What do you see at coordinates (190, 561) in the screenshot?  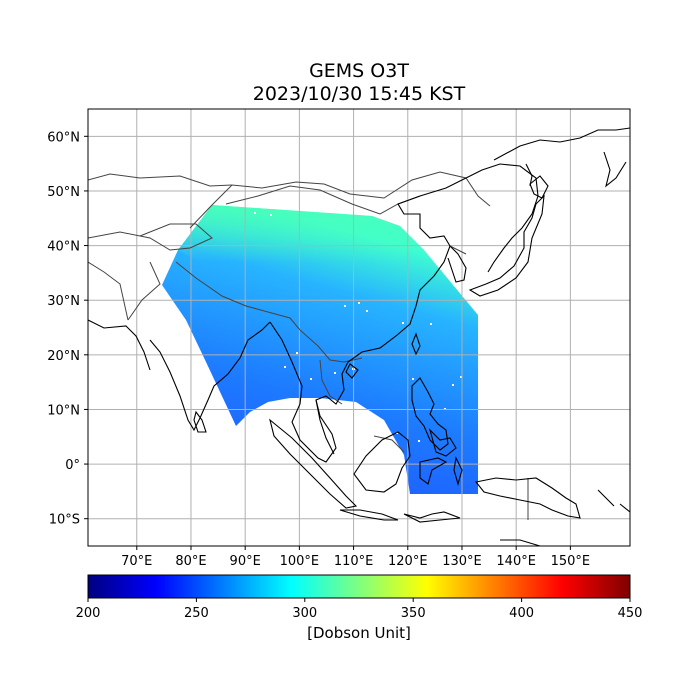 I see `lon-tick-label: 80°E` at bounding box center [190, 561].